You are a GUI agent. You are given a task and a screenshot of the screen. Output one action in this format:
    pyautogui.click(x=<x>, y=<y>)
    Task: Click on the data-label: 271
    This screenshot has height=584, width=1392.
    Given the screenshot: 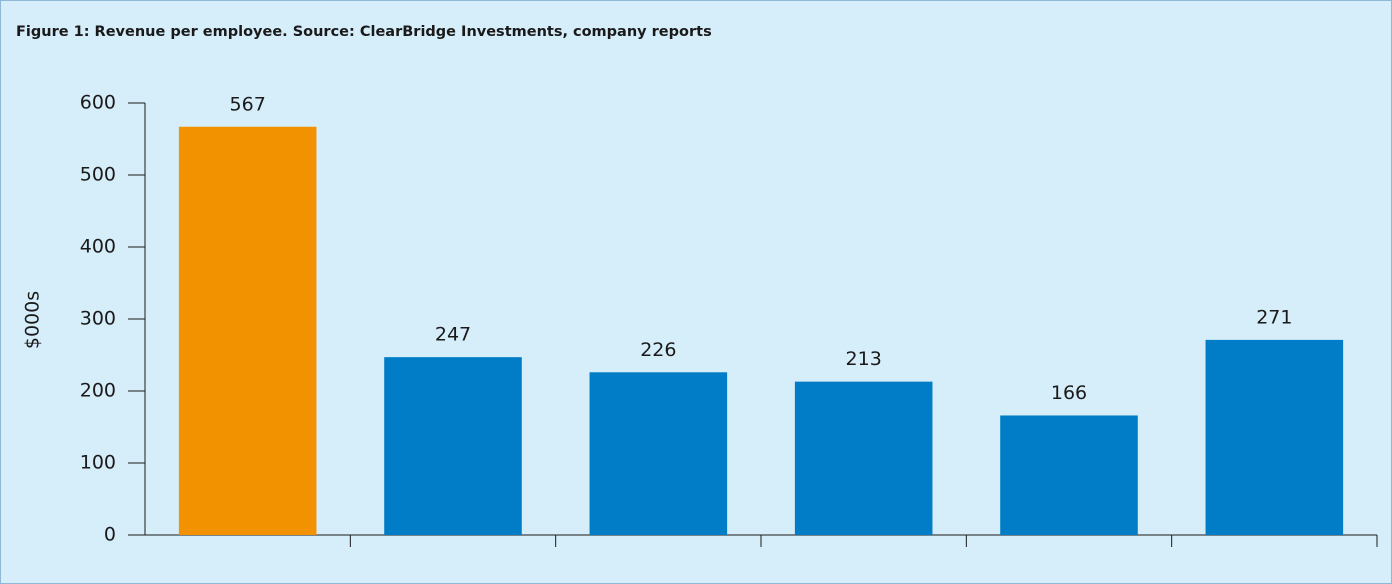 What is the action you would take?
    pyautogui.click(x=1274, y=317)
    